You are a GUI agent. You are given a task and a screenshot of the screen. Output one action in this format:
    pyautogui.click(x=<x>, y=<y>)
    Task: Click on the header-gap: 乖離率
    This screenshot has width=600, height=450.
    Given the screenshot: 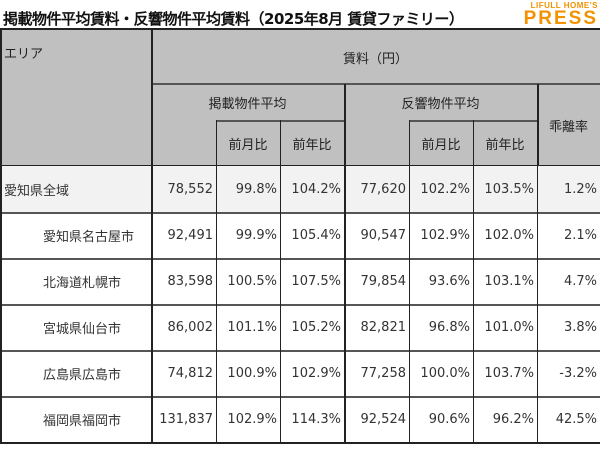 What is the action you would take?
    pyautogui.click(x=568, y=125)
    